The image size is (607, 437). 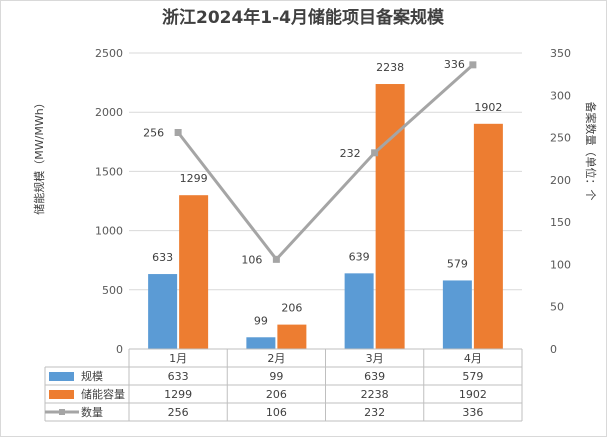 I want to click on data-label: 1299, so click(x=194, y=178).